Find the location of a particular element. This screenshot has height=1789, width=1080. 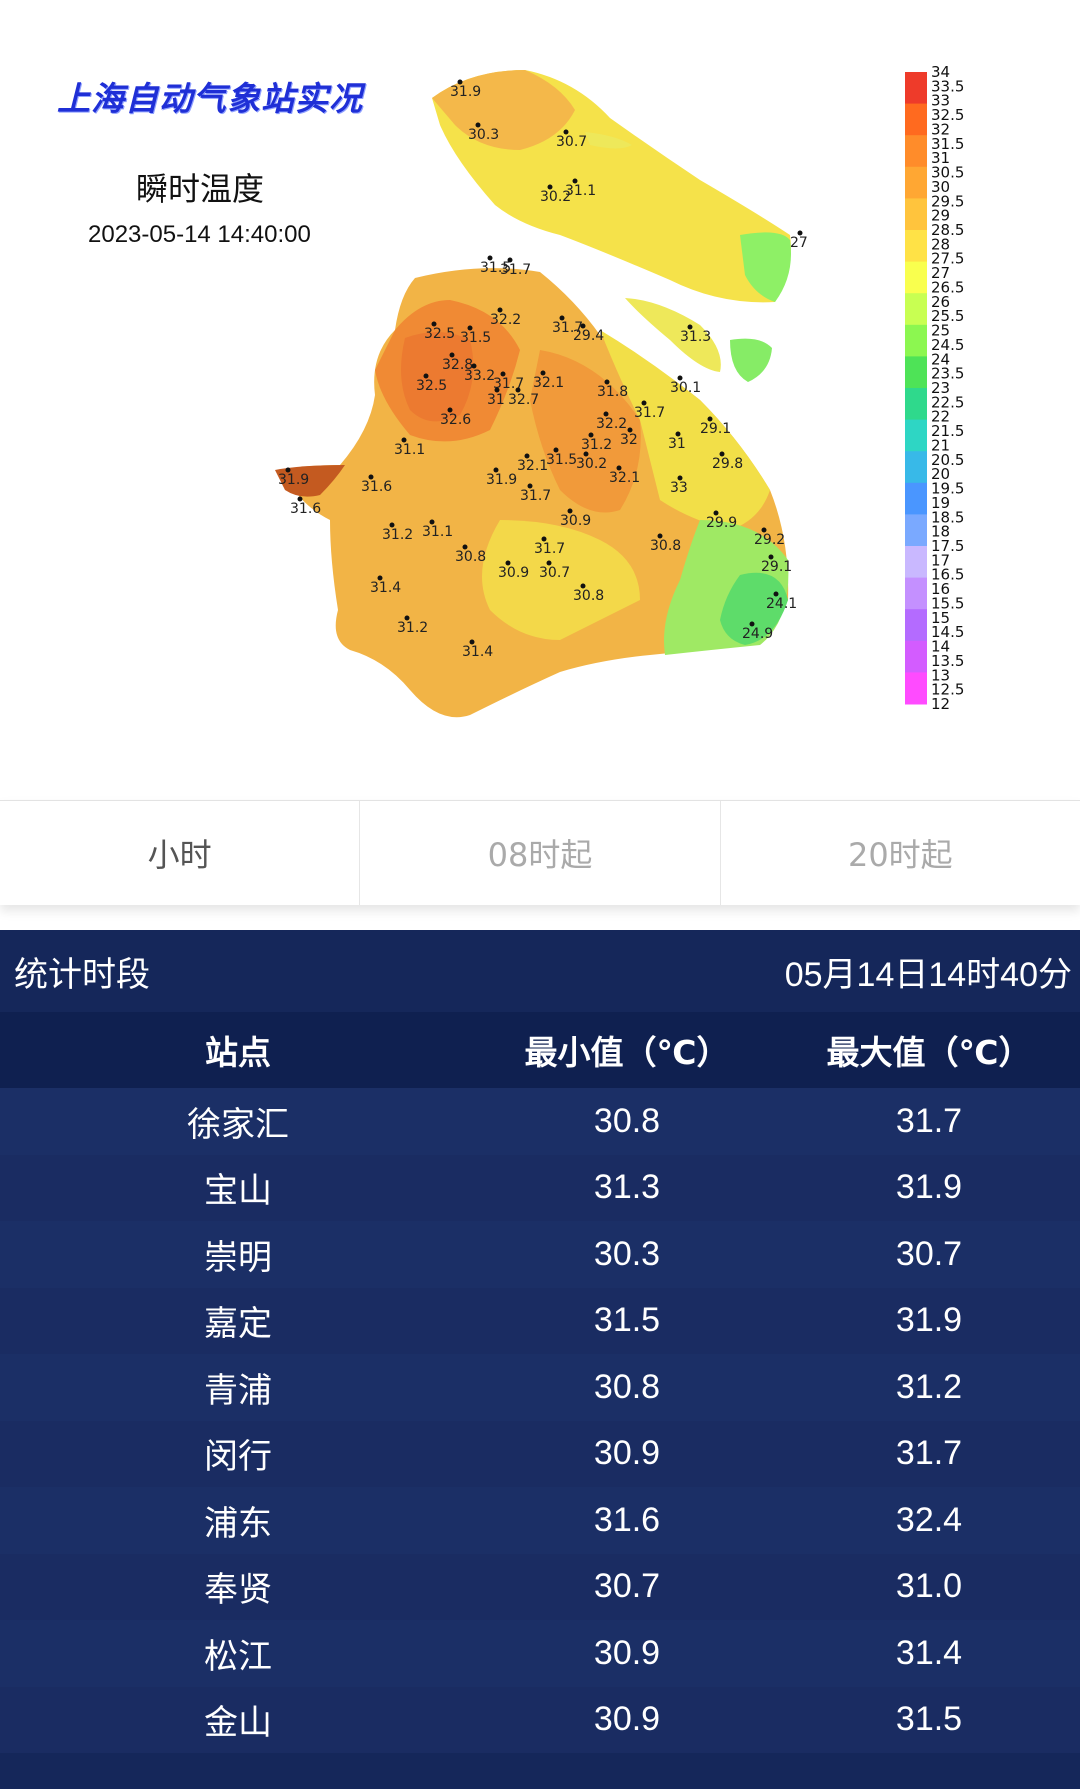

tab-hourly: 小时 is located at coordinates (180, 853).